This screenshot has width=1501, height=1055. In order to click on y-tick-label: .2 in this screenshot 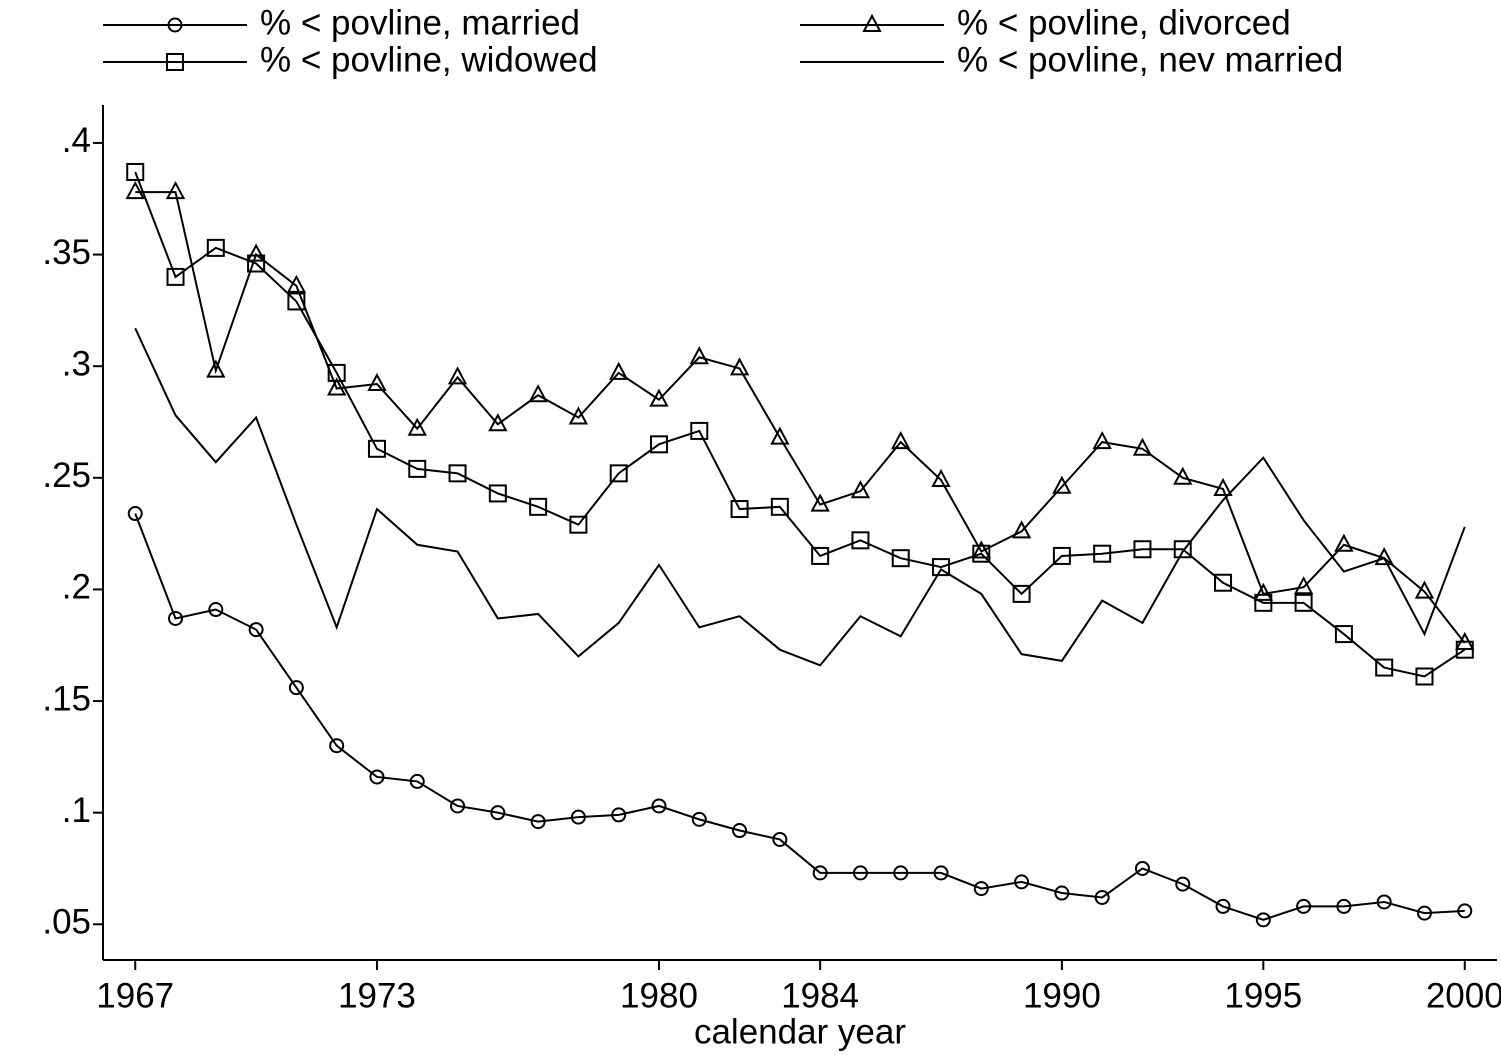, I will do `click(76, 587)`.